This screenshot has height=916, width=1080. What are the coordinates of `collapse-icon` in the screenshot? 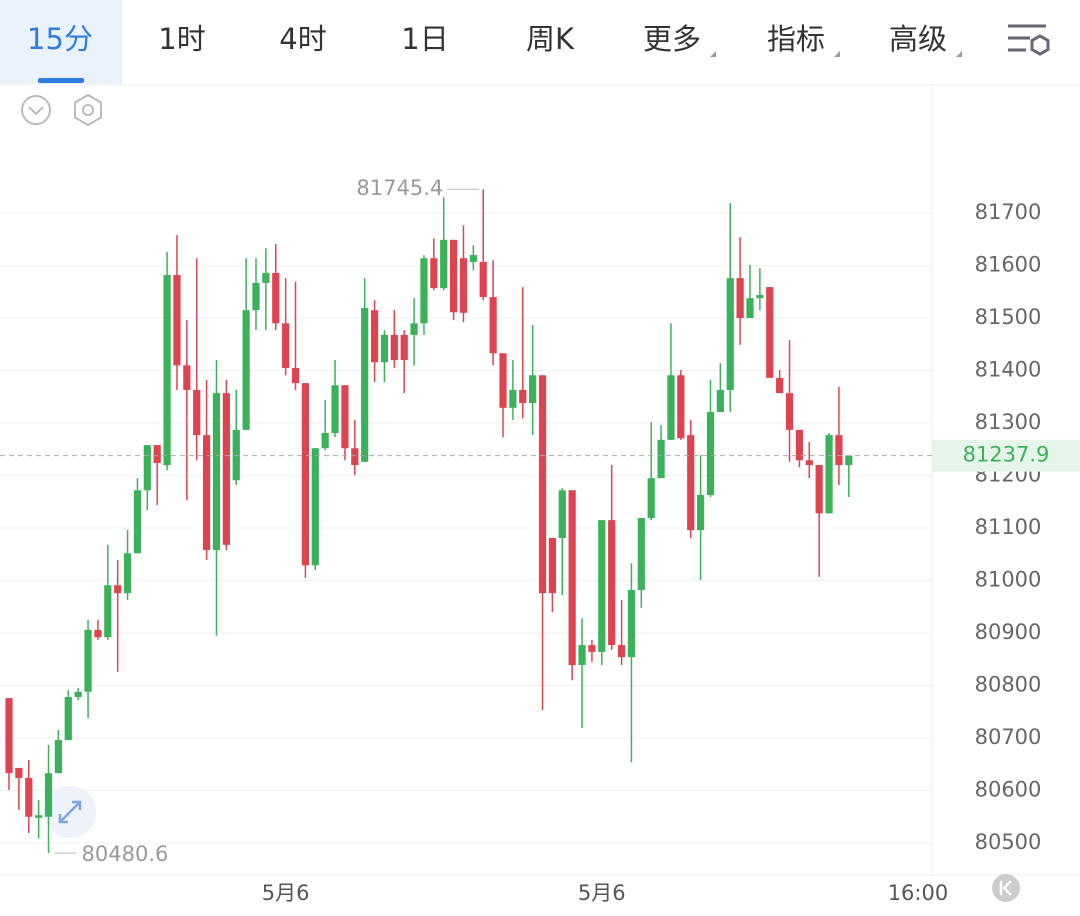 It's located at (36, 110).